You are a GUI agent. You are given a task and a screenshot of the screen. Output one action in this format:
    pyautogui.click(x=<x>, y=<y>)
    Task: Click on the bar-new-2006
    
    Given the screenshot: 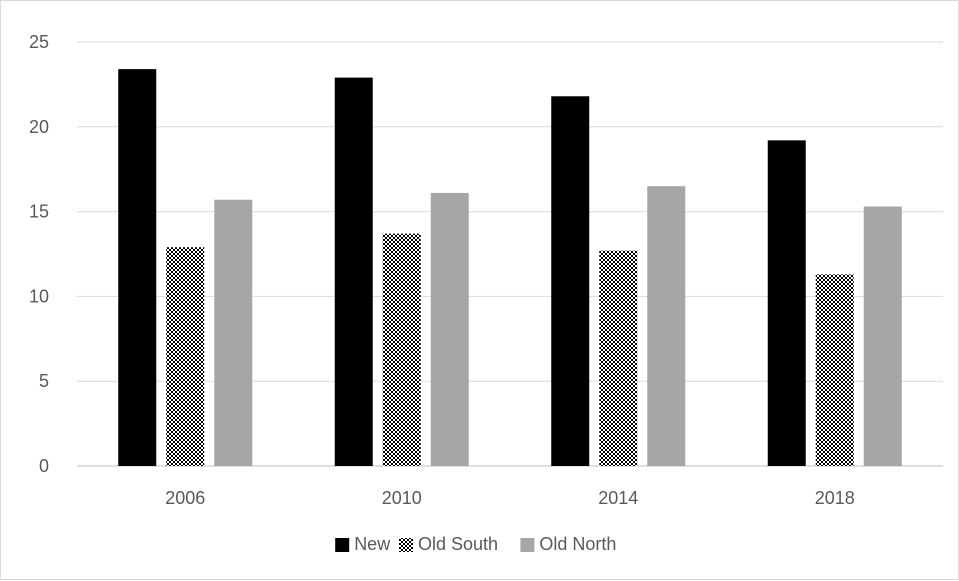 What is the action you would take?
    pyautogui.click(x=137, y=268)
    